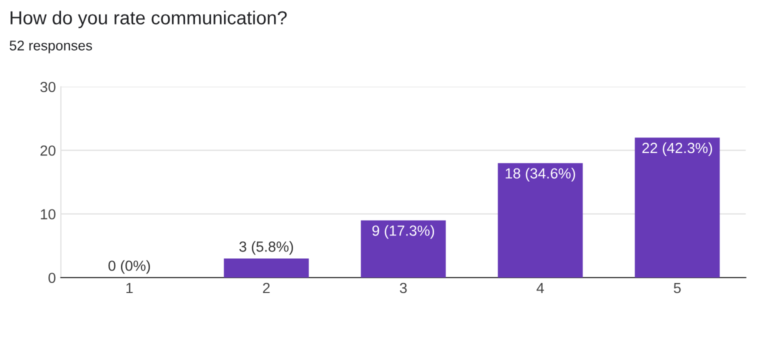 This screenshot has width=761, height=347. I want to click on data-label: 18 (34.6%), so click(541, 175).